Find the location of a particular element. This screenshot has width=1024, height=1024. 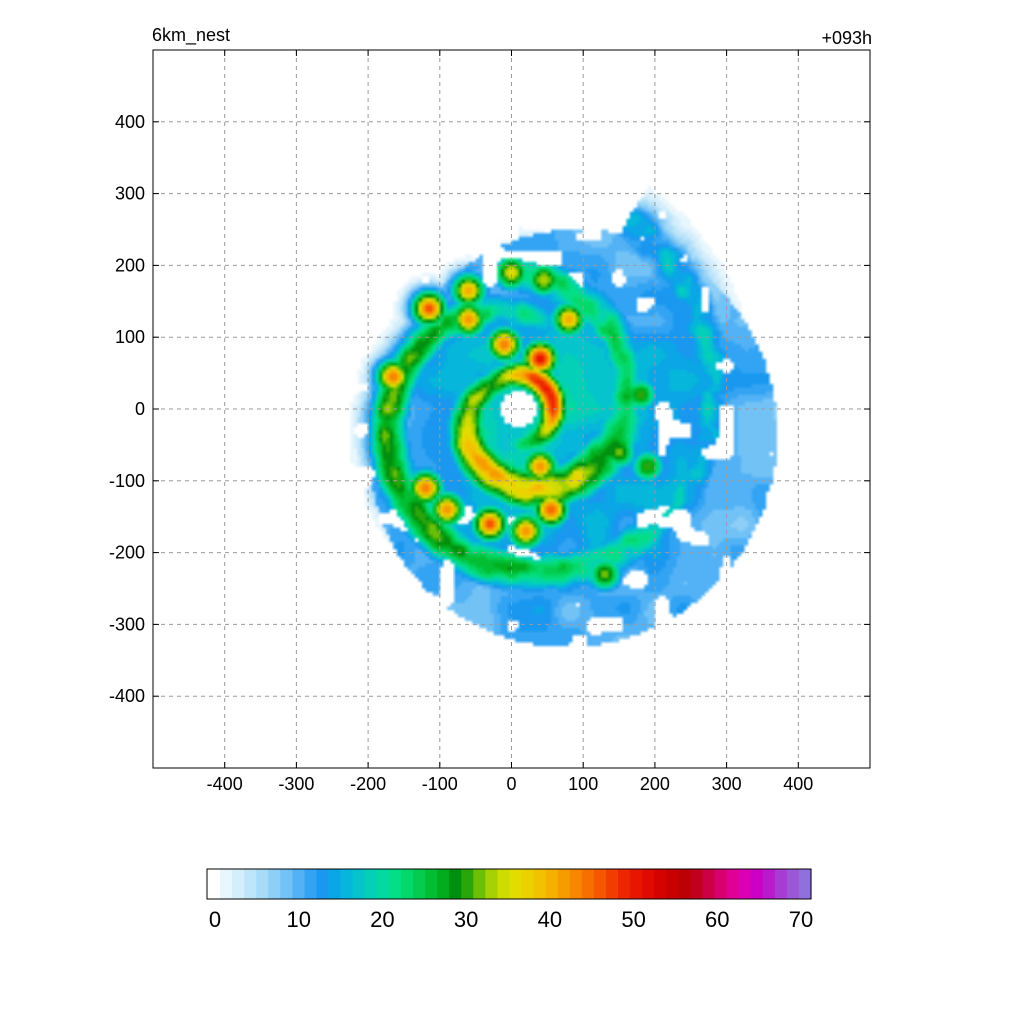

colorbar: 0 10 20 30 40 50 60 70 is located at coordinates (509, 900).